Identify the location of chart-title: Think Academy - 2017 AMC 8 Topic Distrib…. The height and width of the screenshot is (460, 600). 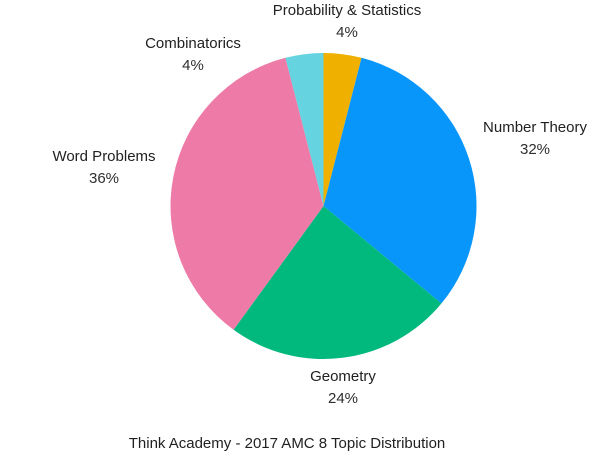
(287, 443).